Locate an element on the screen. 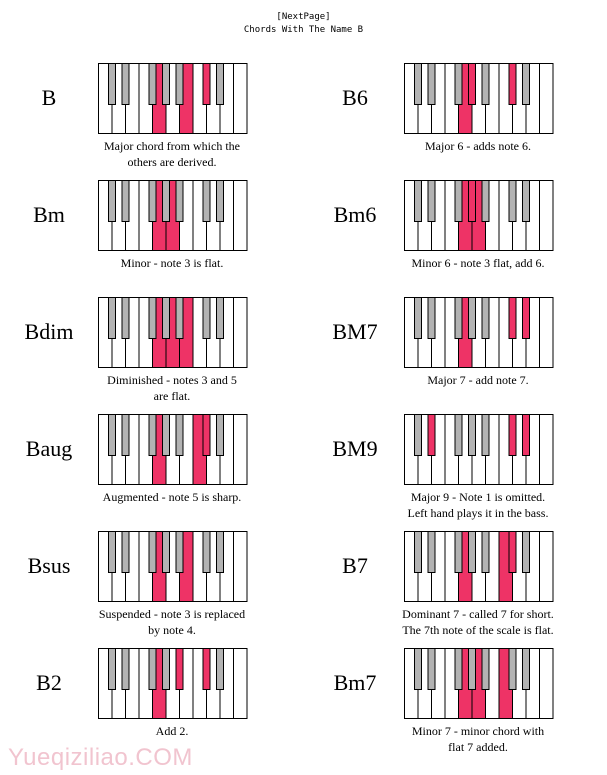 The height and width of the screenshot is (775, 607). chord-name: Bdim is located at coordinates (49, 331).